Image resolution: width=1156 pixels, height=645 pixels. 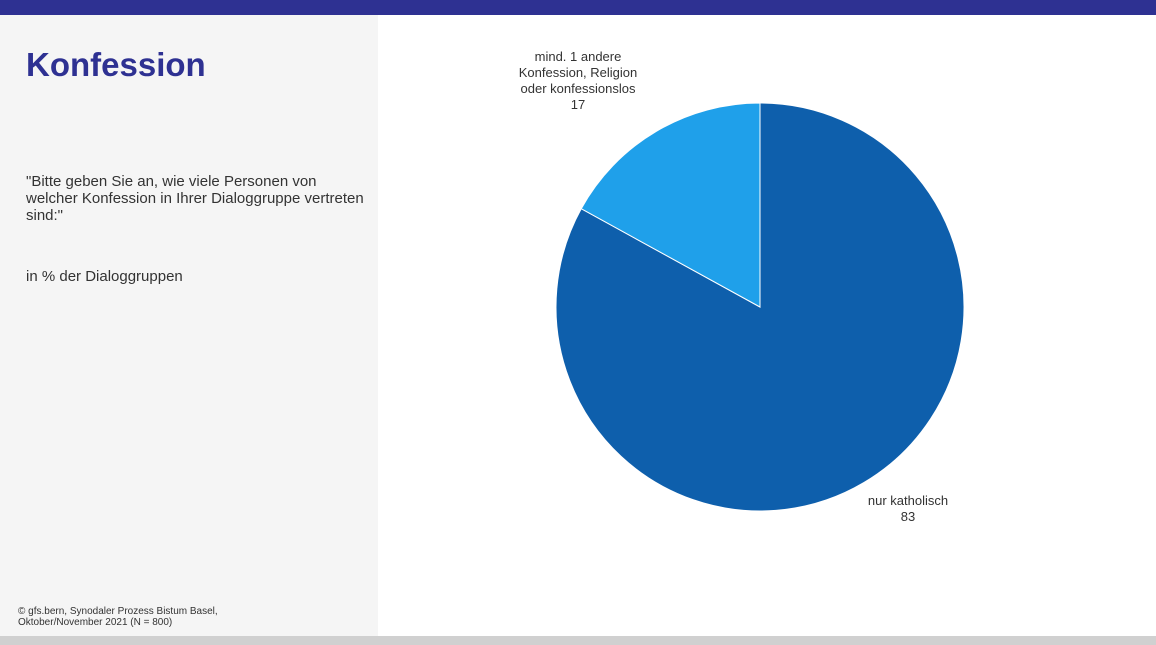 I want to click on slice-label-1: nur katholisch, so click(x=908, y=500).